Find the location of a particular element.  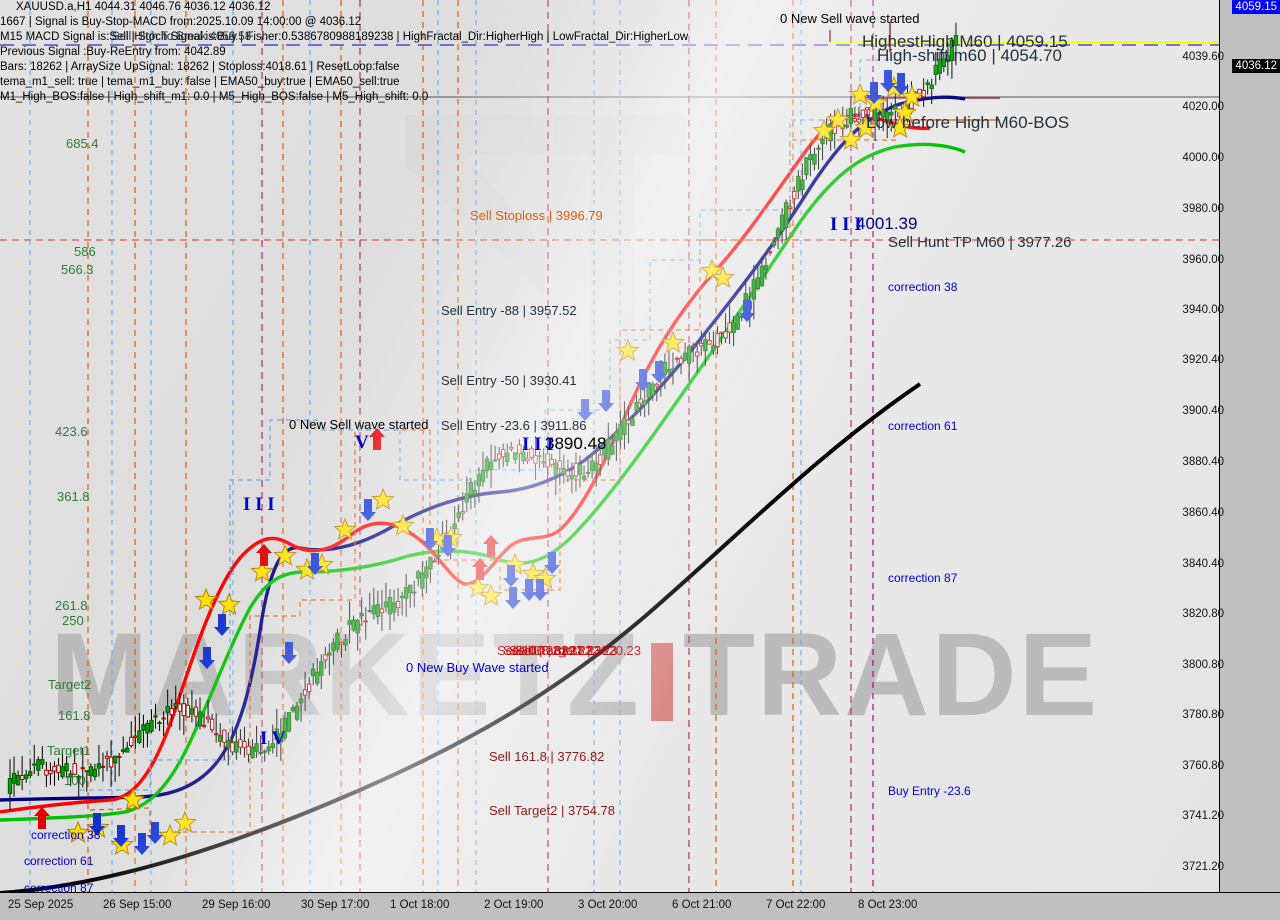

sell-level-label: Sell 38.2 | 3822.23 is located at coordinates (563, 650).